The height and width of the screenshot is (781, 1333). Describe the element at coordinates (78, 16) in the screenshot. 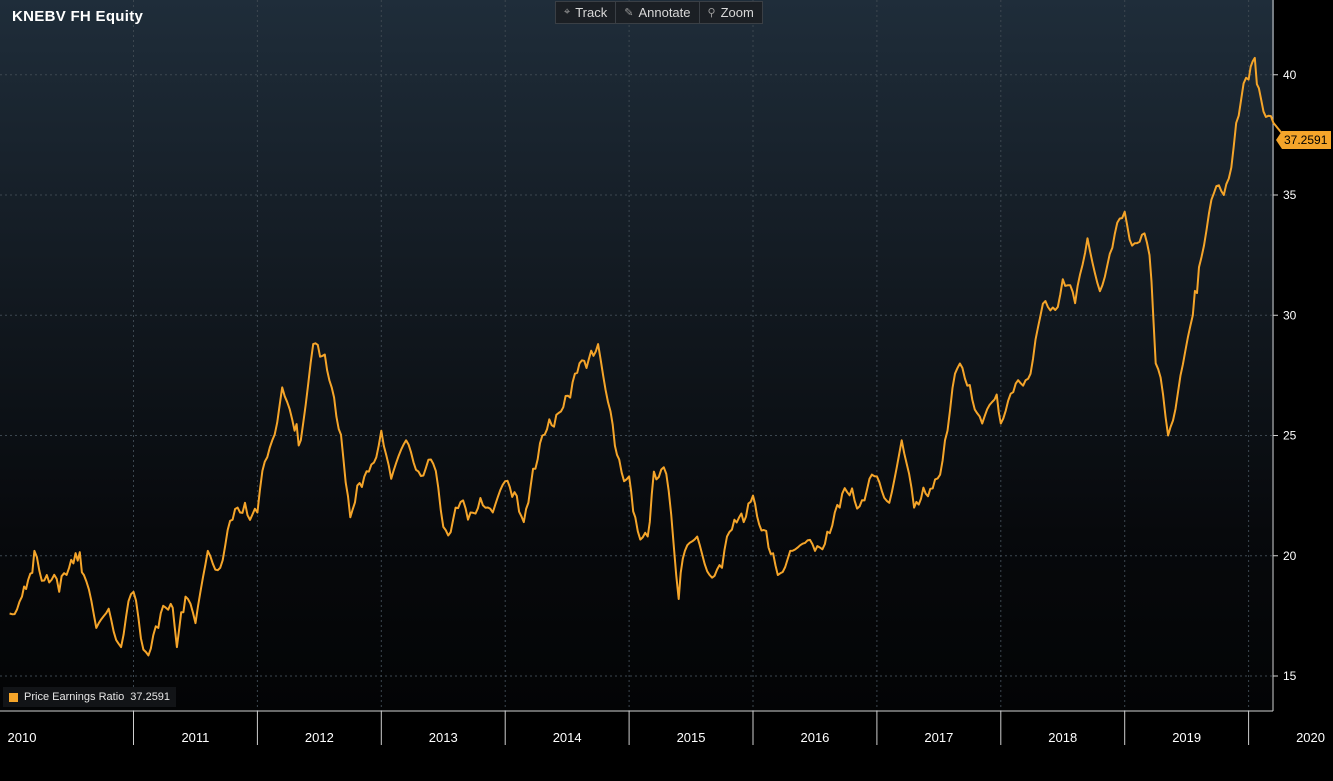

I see `chart-title: KNEBV FH Equity` at that location.